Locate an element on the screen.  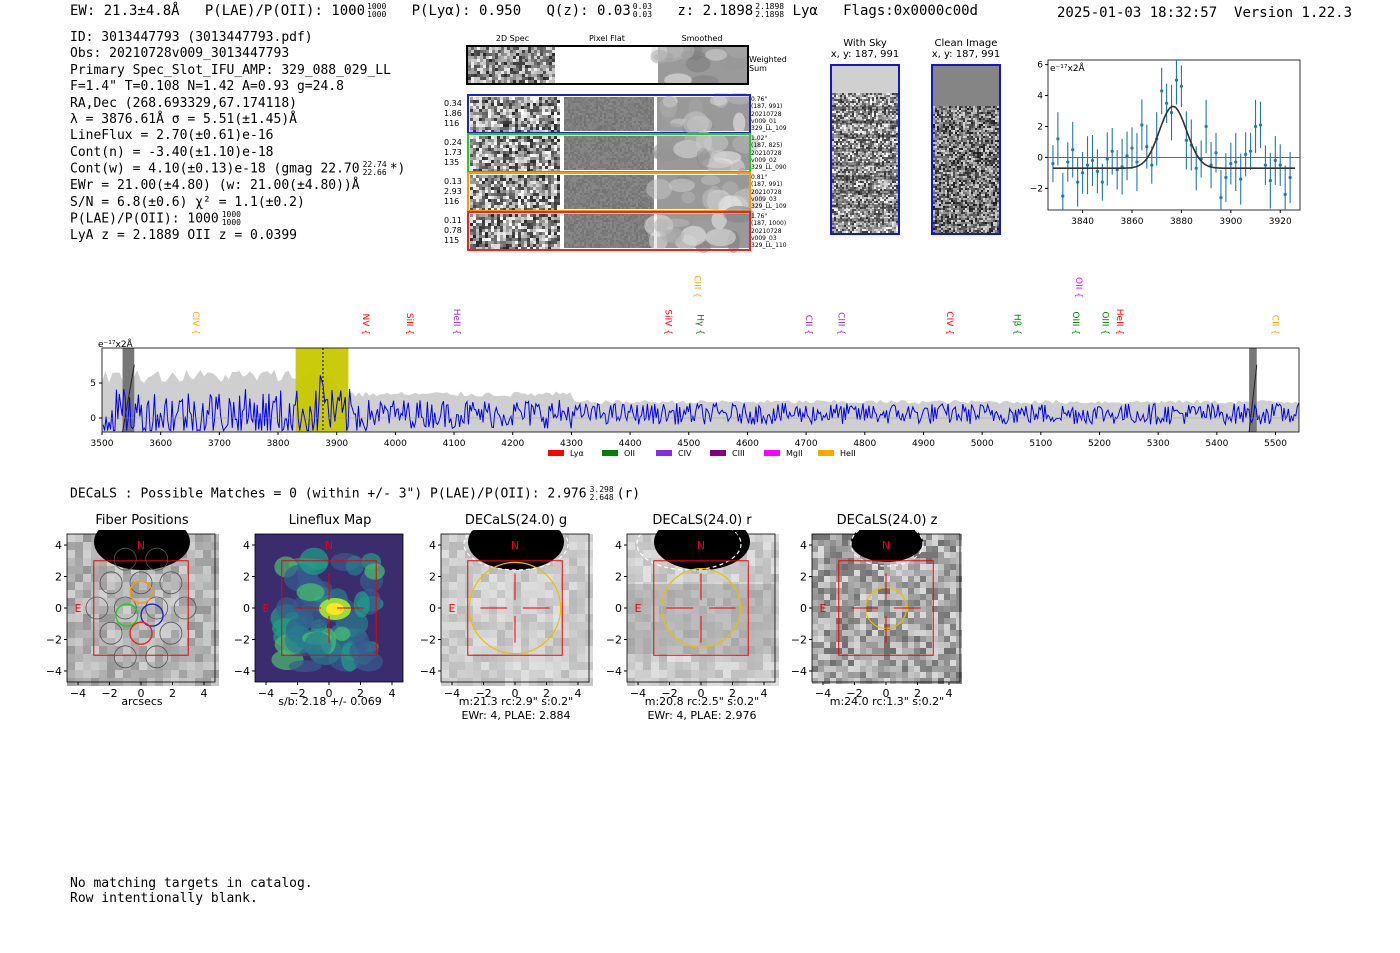
cutout-row is located at coordinates (622, 154).